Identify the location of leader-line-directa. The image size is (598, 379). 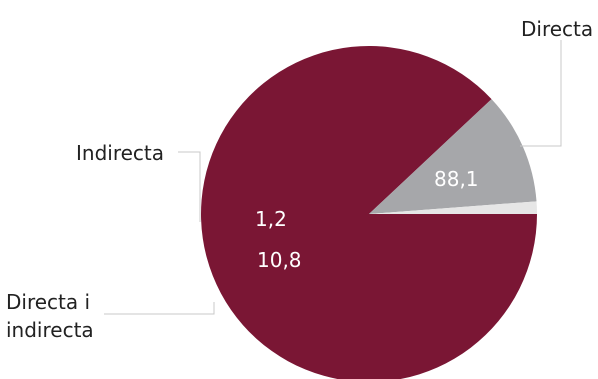
(541, 93).